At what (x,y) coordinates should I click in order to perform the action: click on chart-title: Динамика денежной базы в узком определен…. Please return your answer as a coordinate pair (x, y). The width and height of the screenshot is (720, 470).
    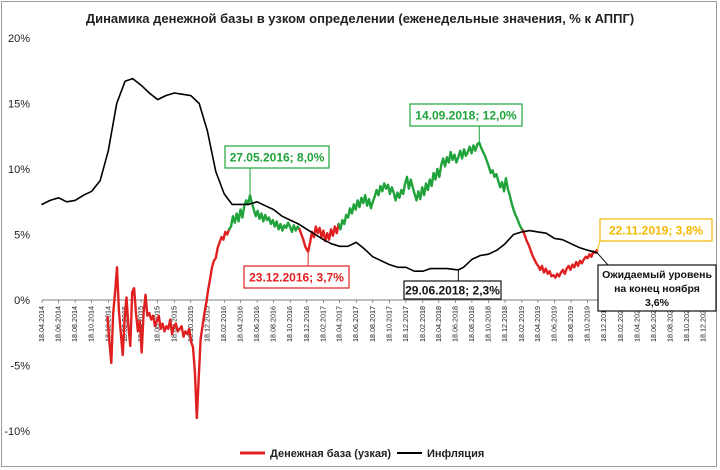
    Looking at the image, I should click on (360, 18).